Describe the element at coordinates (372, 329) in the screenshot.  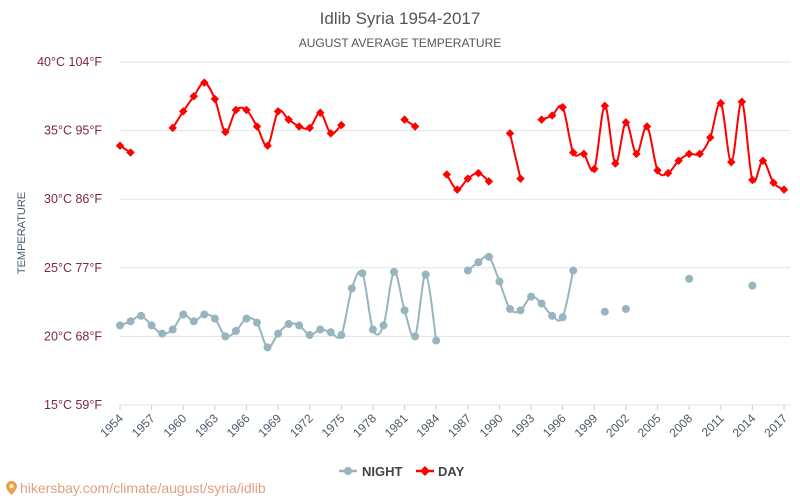
I see `night-point-1978` at that location.